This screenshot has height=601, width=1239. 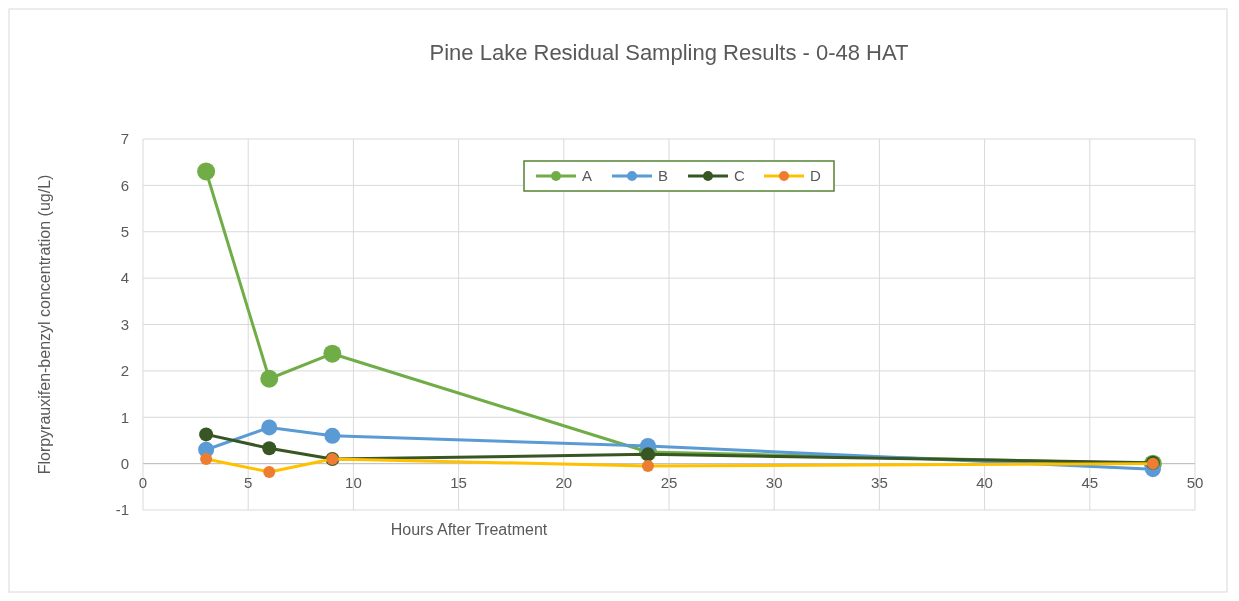 What do you see at coordinates (124, 463) in the screenshot?
I see `y-tick-label: 0` at bounding box center [124, 463].